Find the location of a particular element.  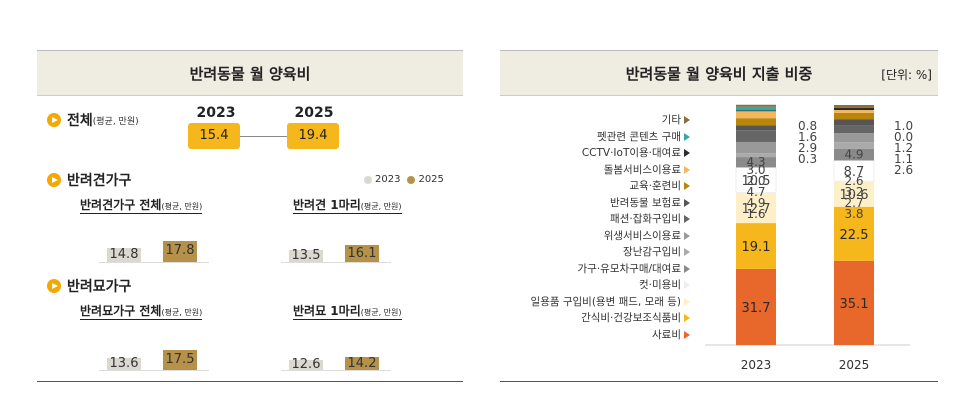

legend-dot-2025 is located at coordinates (411, 179).